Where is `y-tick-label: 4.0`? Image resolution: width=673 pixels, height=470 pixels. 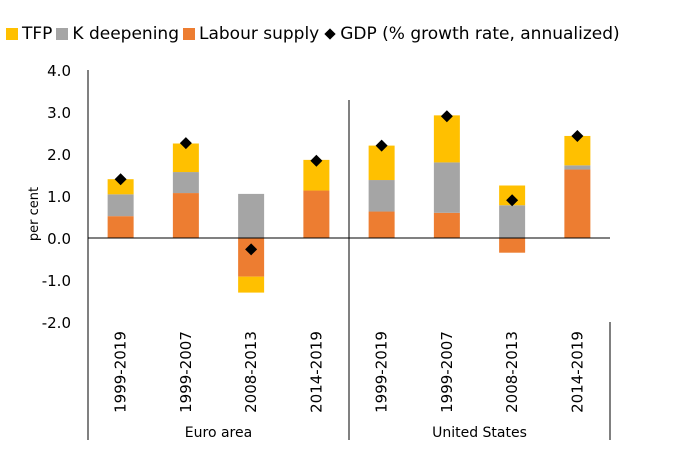
y-tick-label: 4.0 is located at coordinates (59, 71).